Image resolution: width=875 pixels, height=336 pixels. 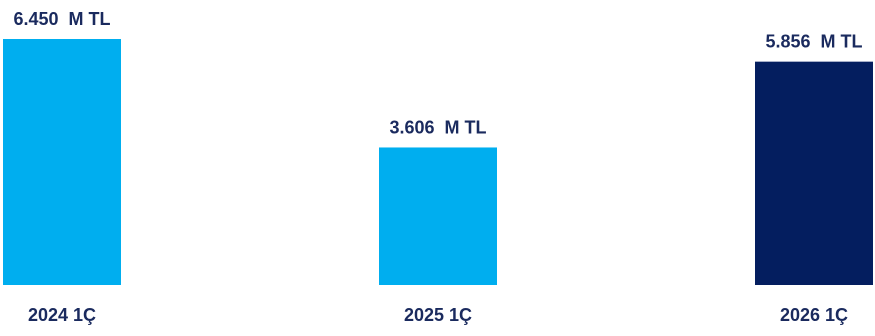 What do you see at coordinates (814, 315) in the screenshot?
I see `category-label-3: 2026 1Ç` at bounding box center [814, 315].